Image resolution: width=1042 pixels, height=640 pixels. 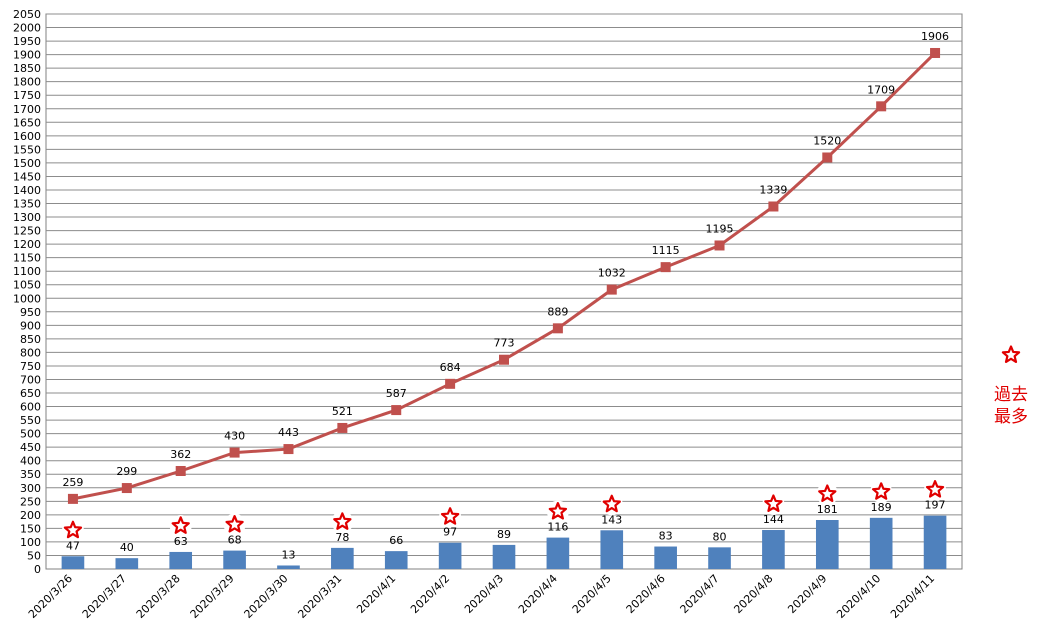 What do you see at coordinates (30, 447) in the screenshot?
I see `y-tick-label: 450` at bounding box center [30, 447].